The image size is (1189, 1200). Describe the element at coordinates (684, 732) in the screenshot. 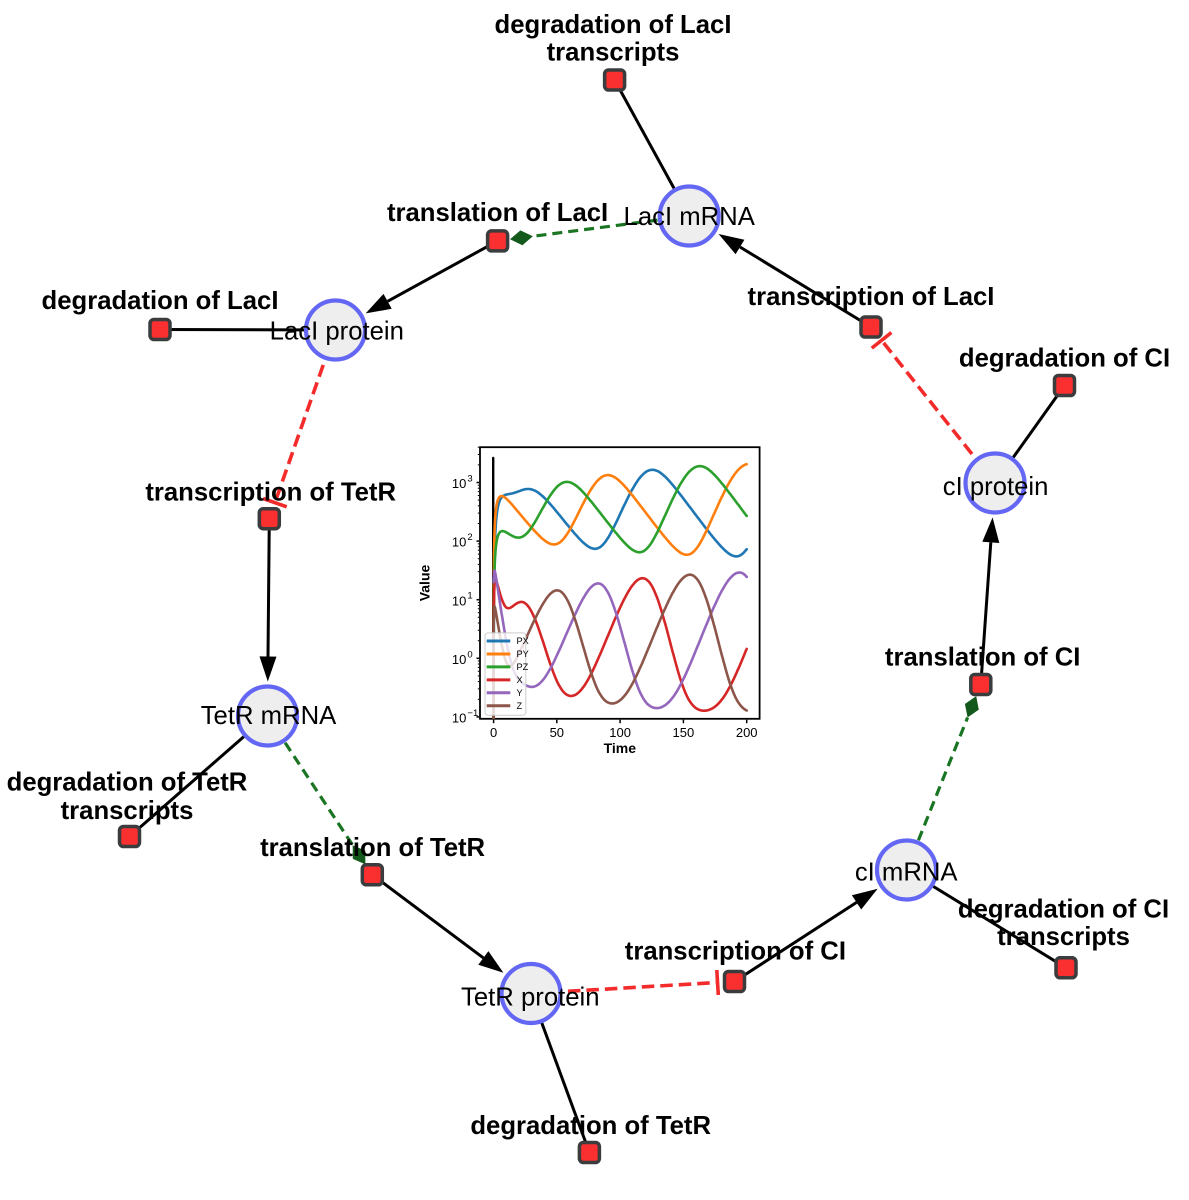

I see `svg-text: 150` at that location.